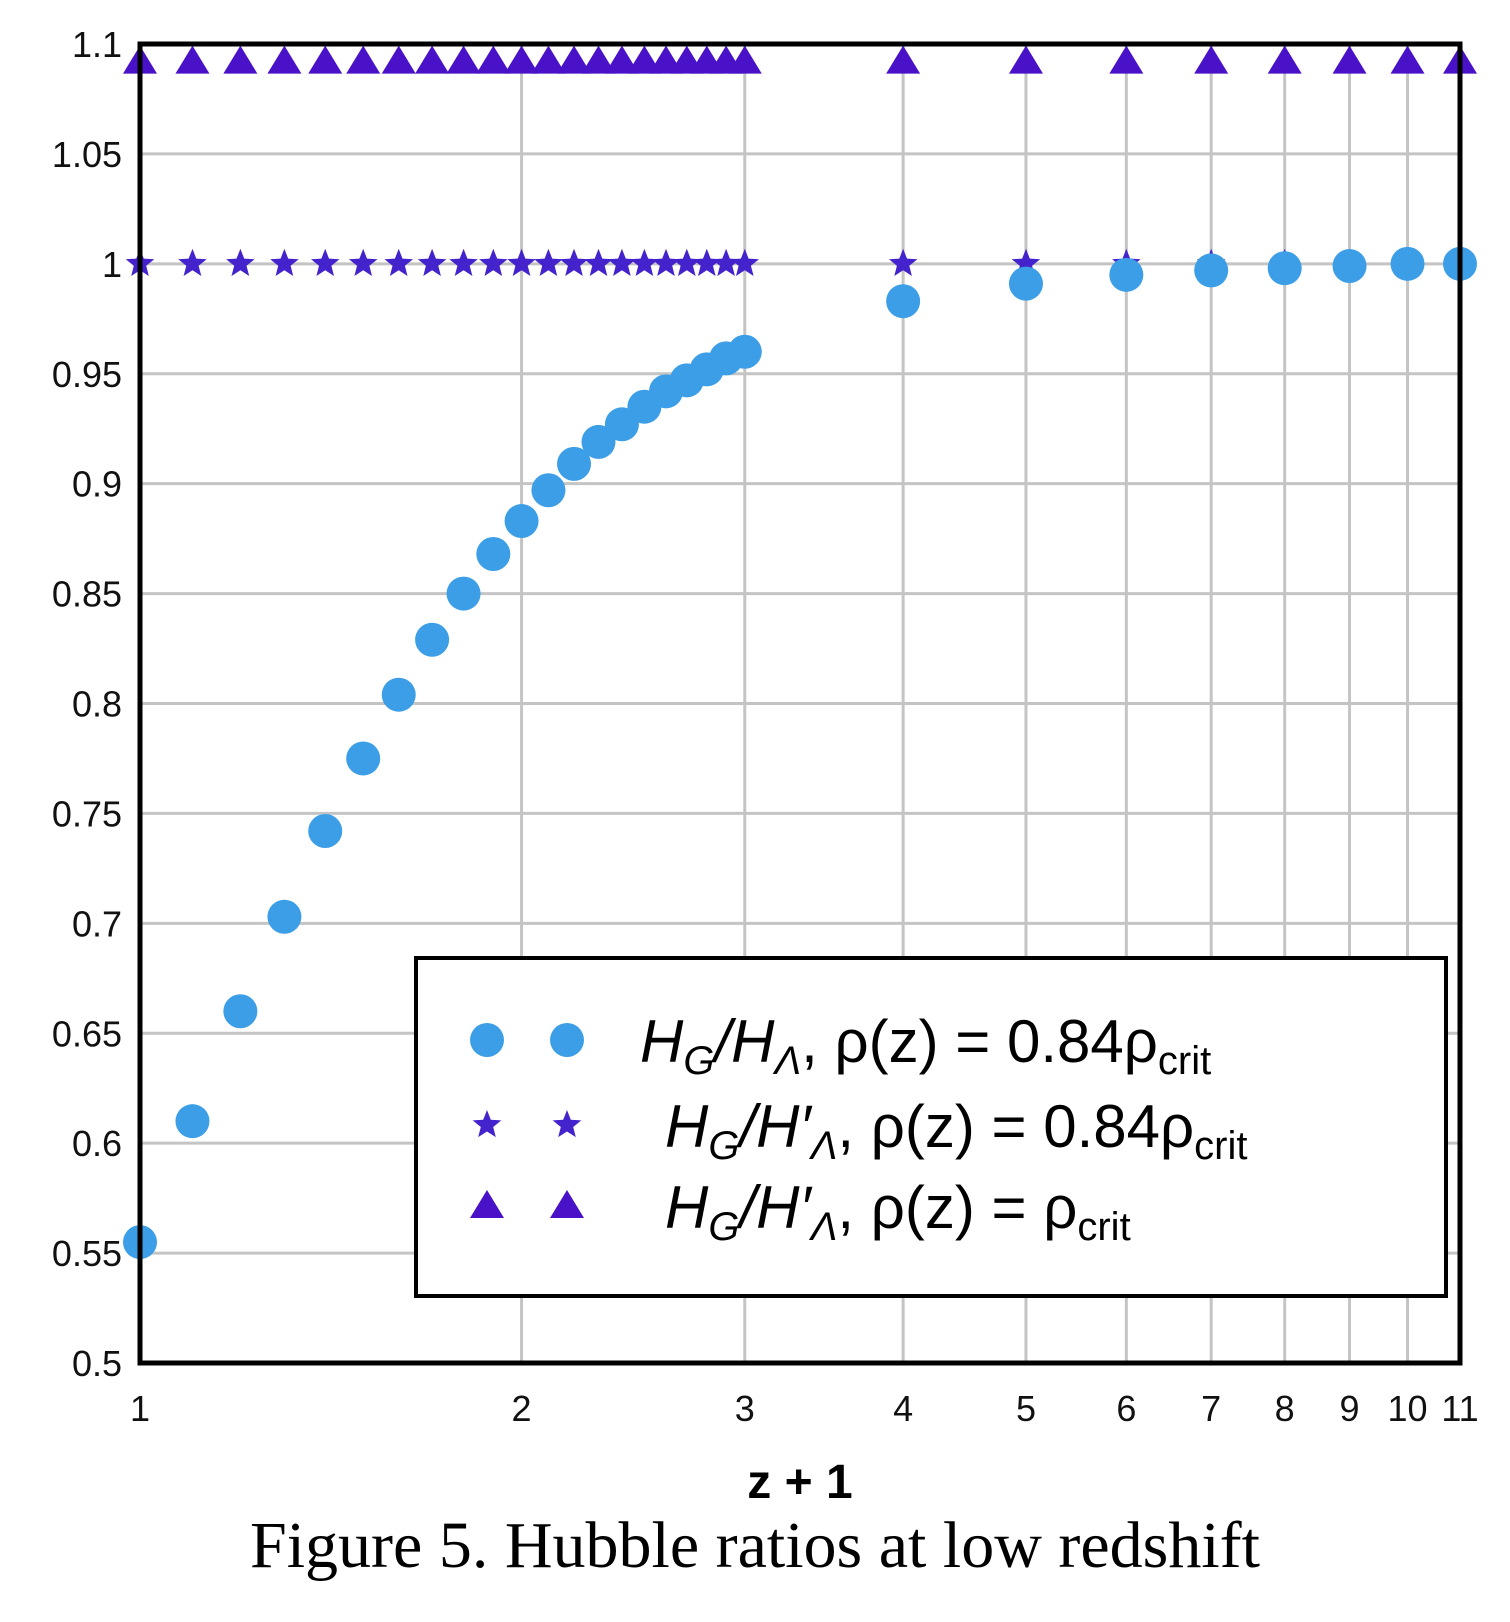 The height and width of the screenshot is (1622, 1510). Describe the element at coordinates (1408, 1408) in the screenshot. I see `x-tick-label: 10` at that location.